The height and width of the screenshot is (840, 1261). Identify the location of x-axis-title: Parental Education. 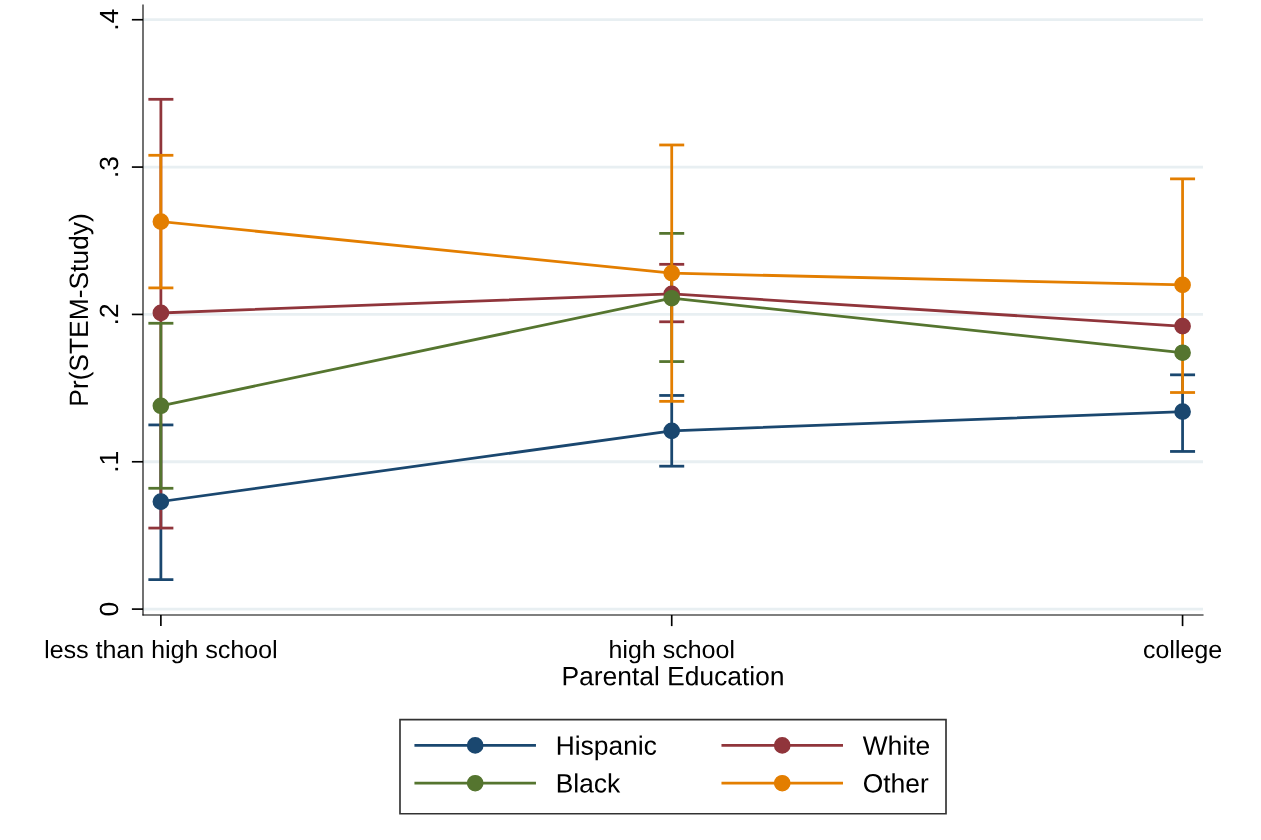
(673, 676).